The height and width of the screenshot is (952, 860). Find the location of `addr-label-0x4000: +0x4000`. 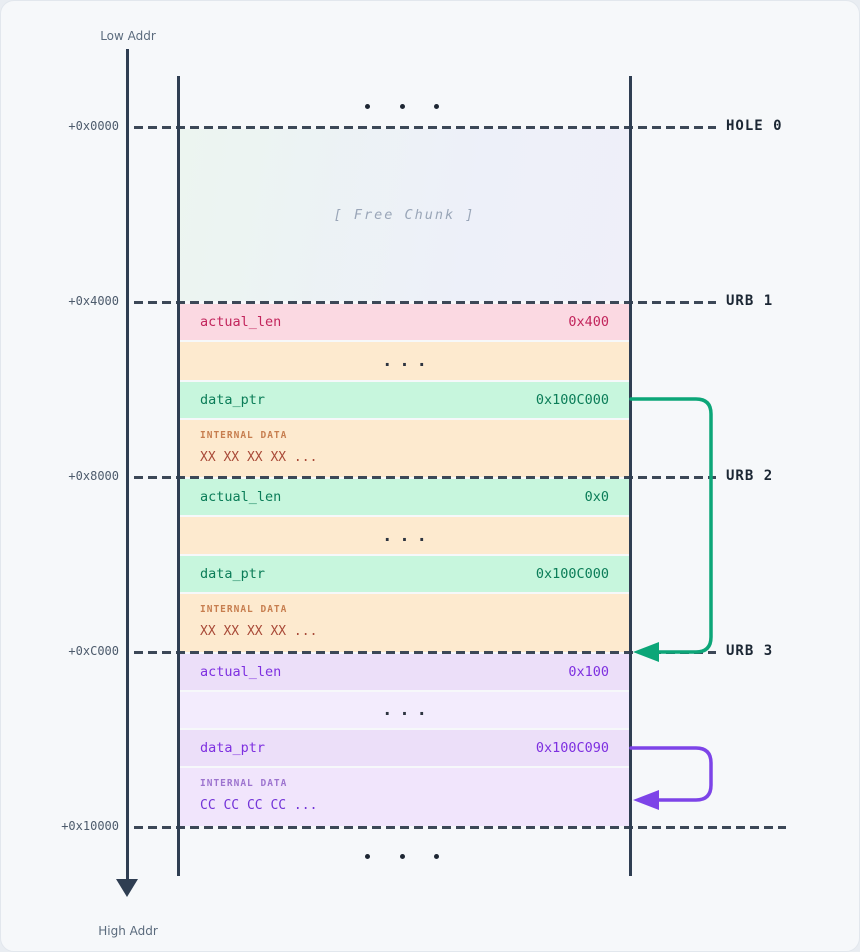

addr-label-0x4000: +0x4000 is located at coordinates (93, 301).